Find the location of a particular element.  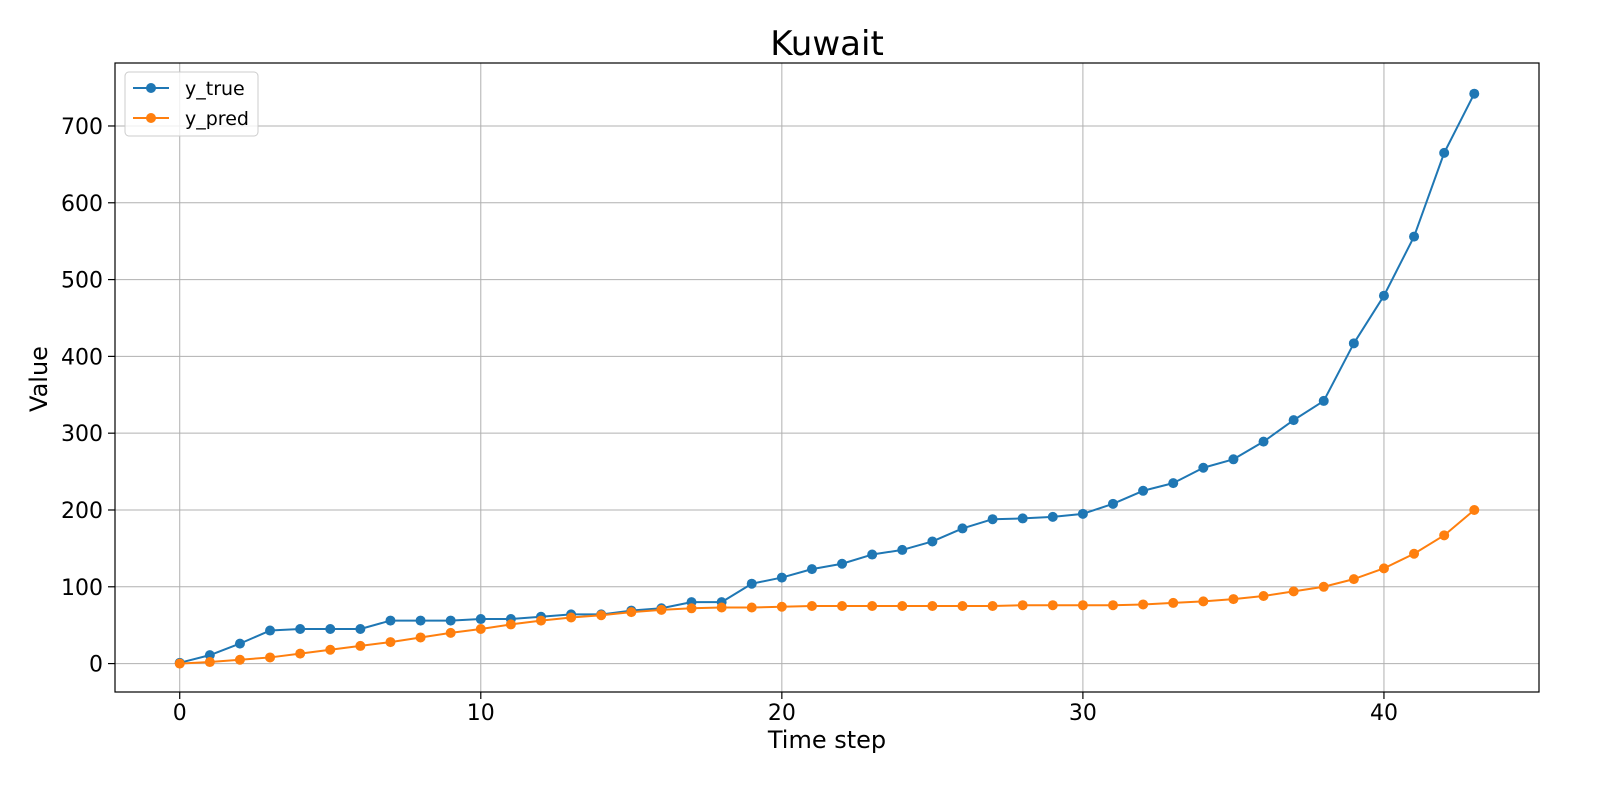

y-tick-label: 0 is located at coordinates (96, 665).